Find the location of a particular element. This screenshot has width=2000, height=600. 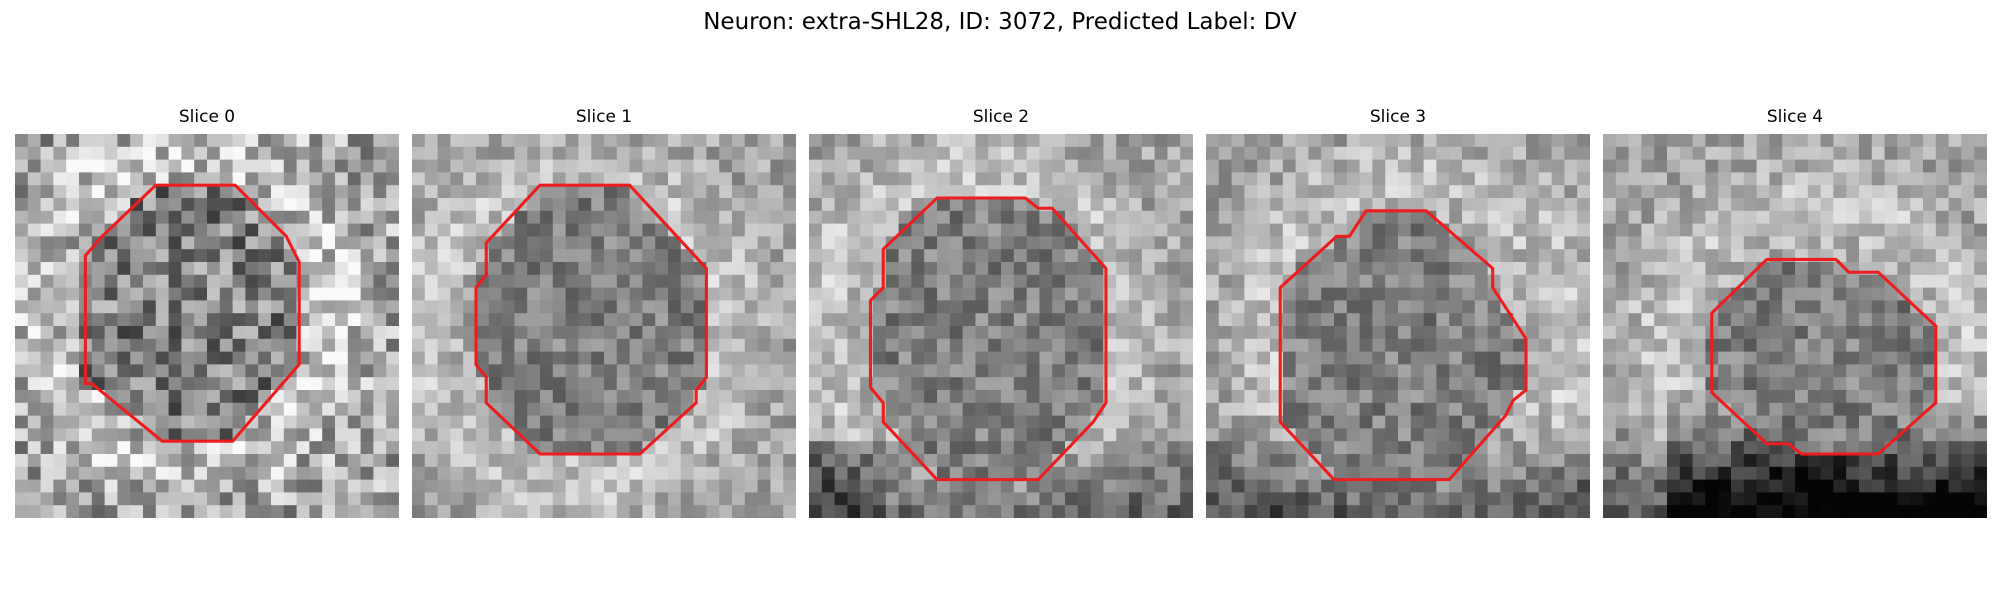

slice-panel-2: Slice 2 is located at coordinates (1001, 318).